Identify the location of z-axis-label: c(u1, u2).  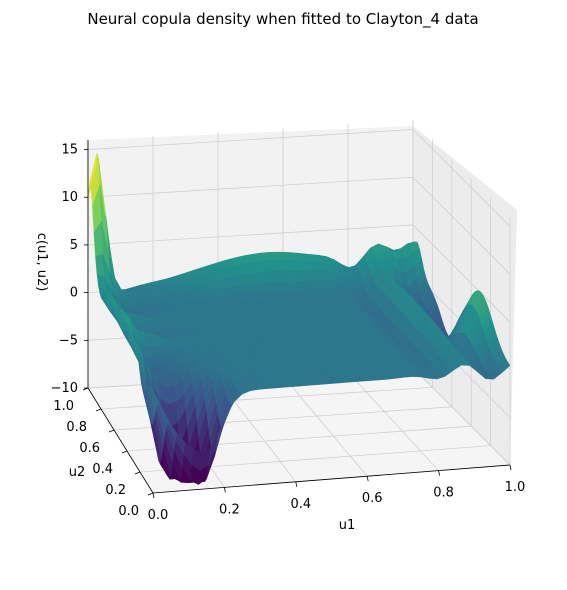
(41, 262).